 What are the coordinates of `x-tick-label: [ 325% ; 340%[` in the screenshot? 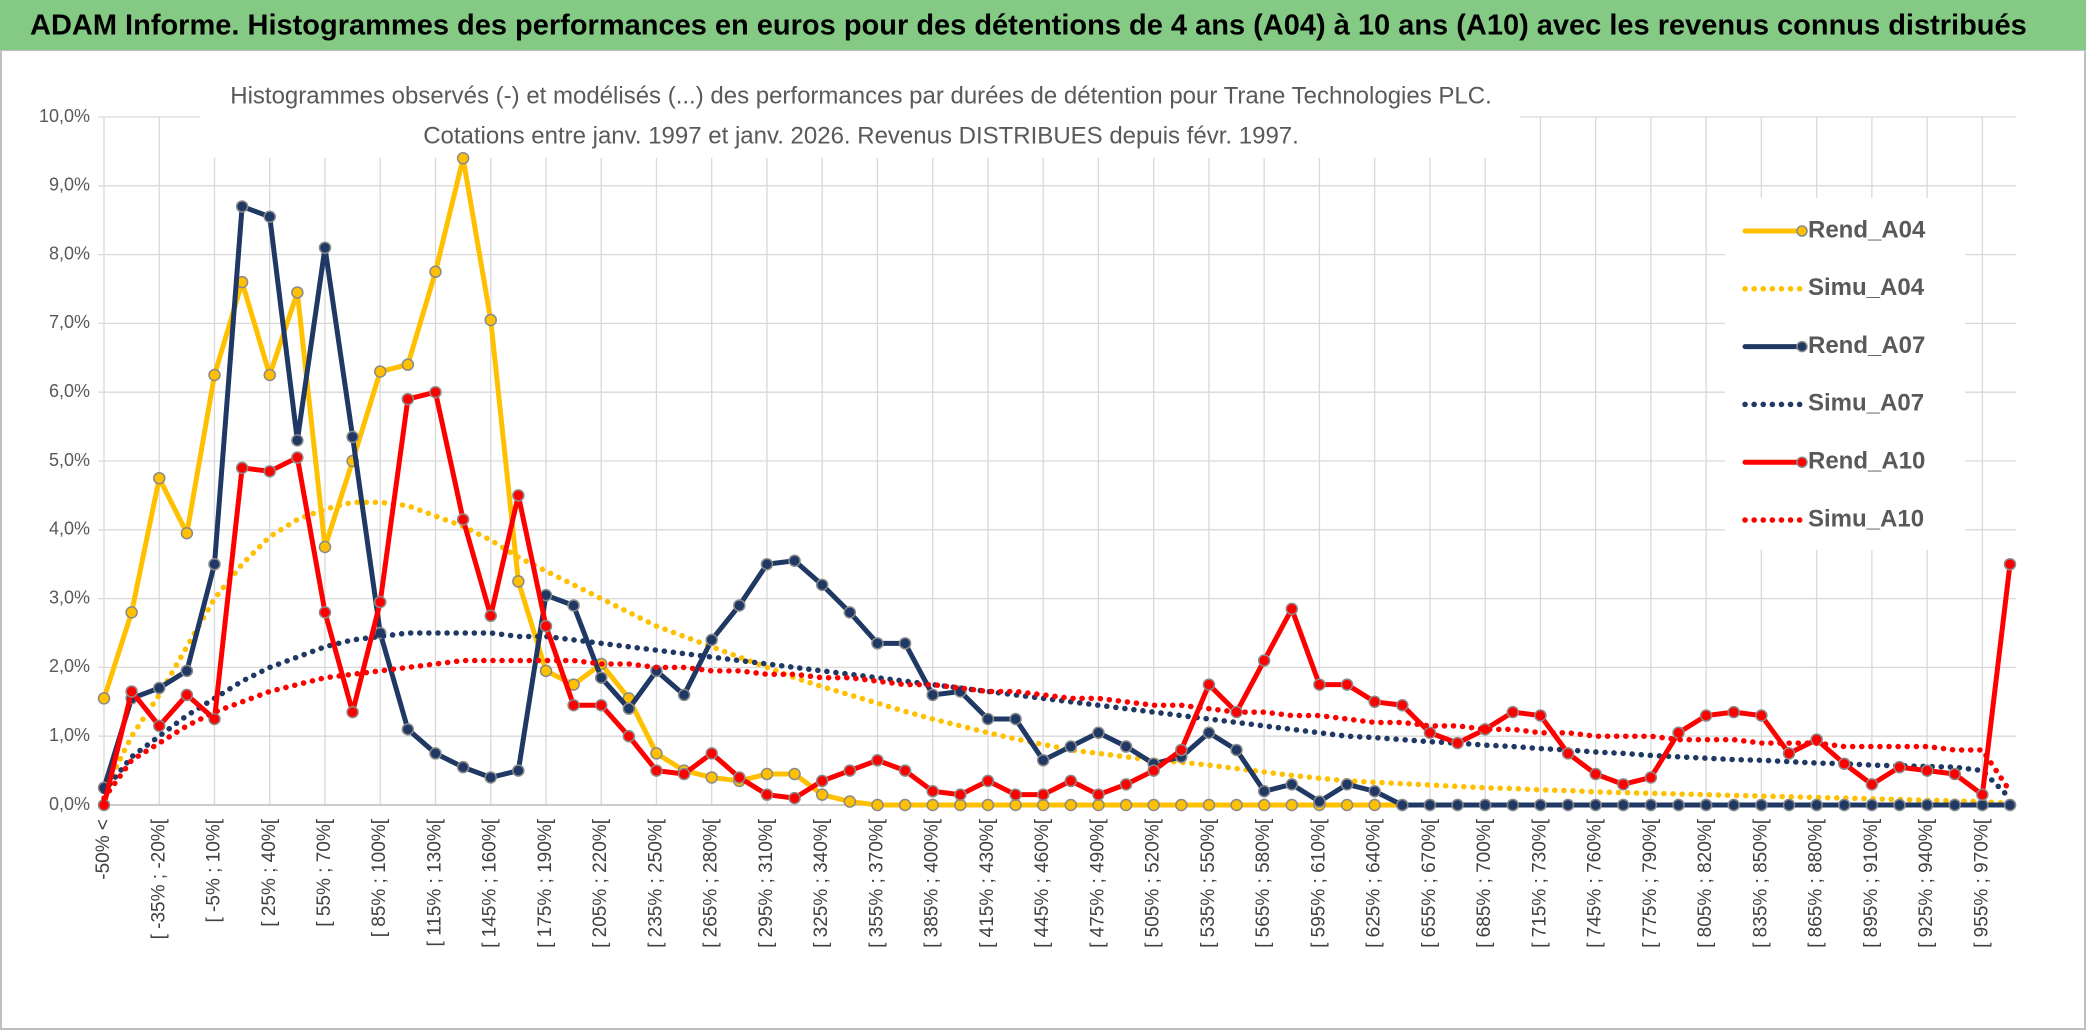 It's located at (821, 883).